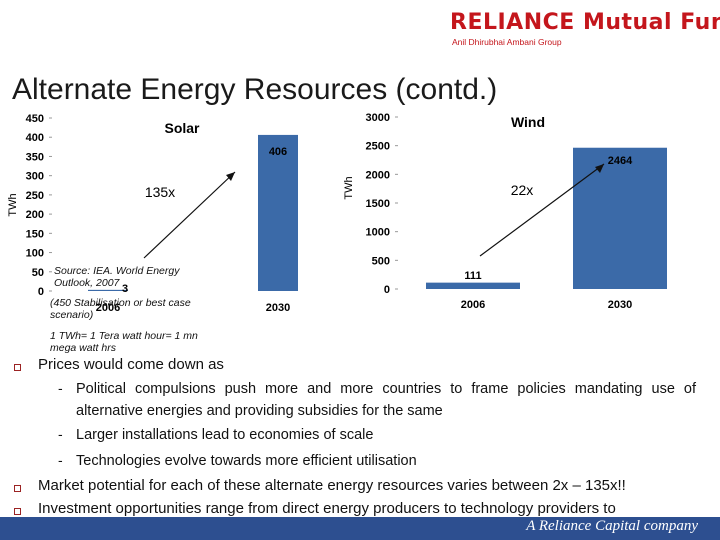  I want to click on solar-y-tick-label: 250, so click(35, 196).